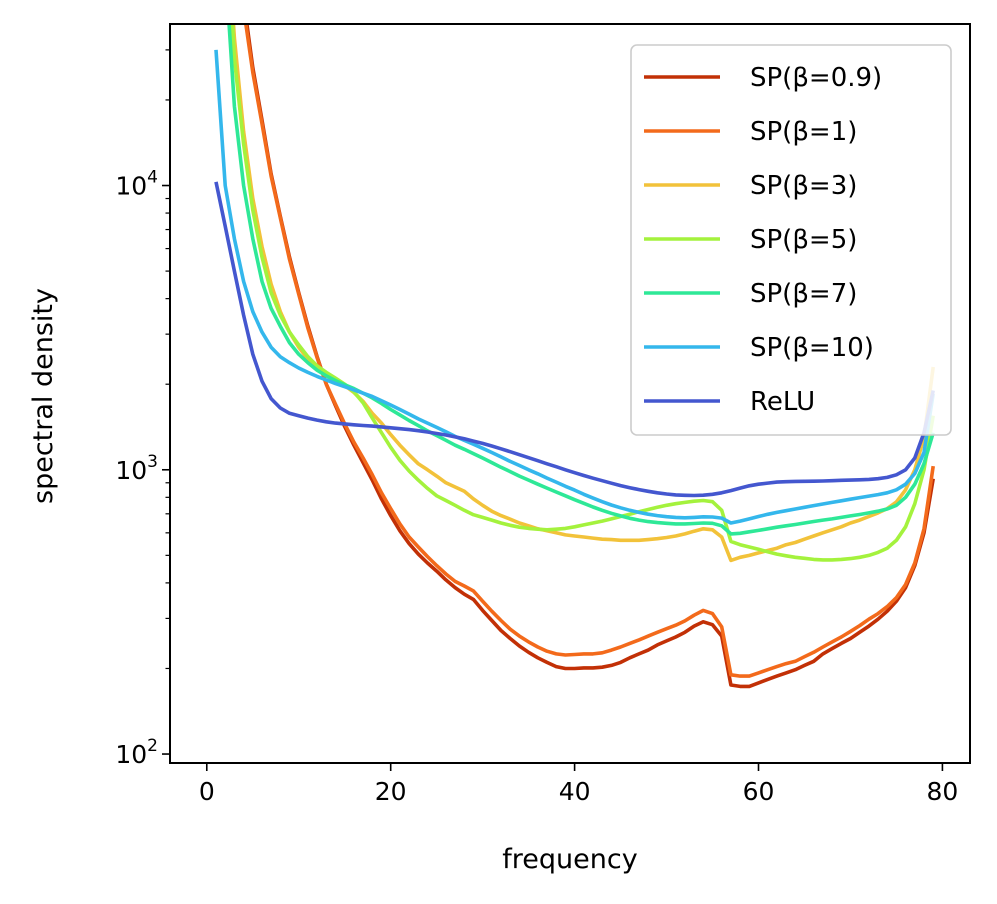  Describe the element at coordinates (43, 396) in the screenshot. I see `y-axis-label: spectral density` at that location.